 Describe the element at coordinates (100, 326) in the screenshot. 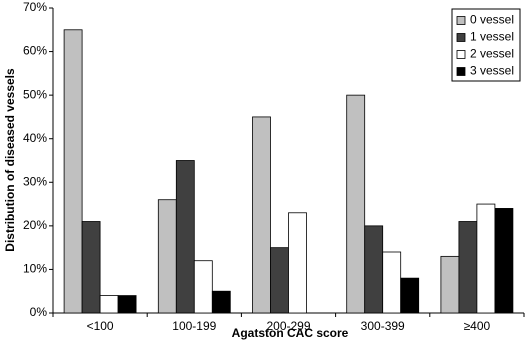

I see `x-tick-label: <100` at that location.